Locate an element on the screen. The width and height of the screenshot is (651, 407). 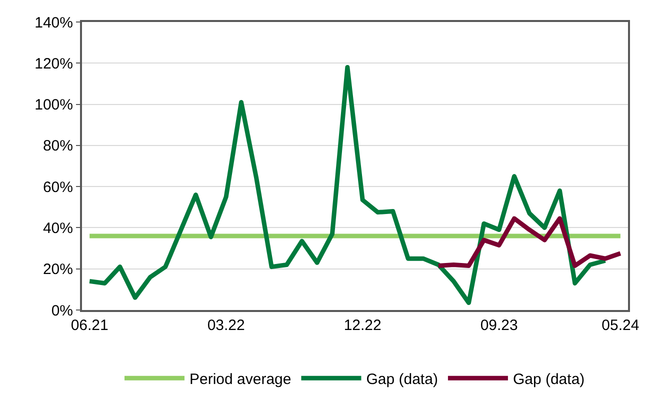
y-tick-label: 40% is located at coordinates (57, 228).